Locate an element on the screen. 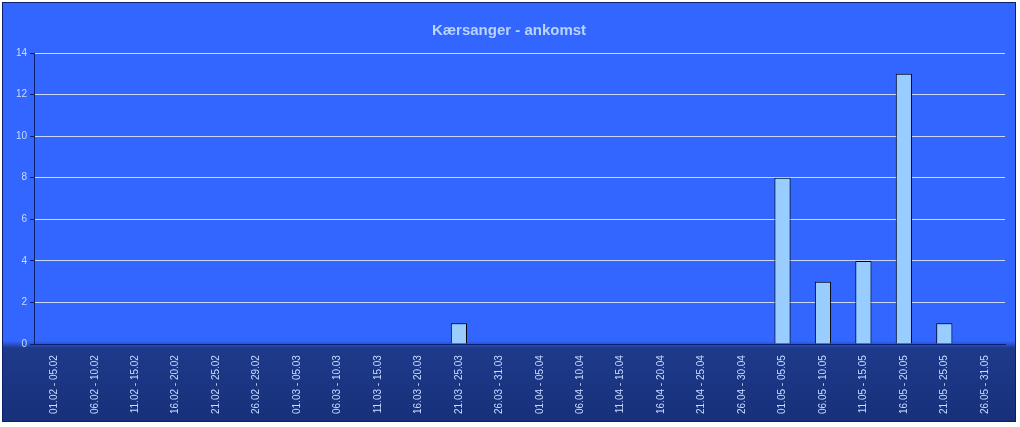 Image resolution: width=1020 pixels, height=427 pixels. x-tick-label: 16.03 - 20.03 is located at coordinates (418, 384).